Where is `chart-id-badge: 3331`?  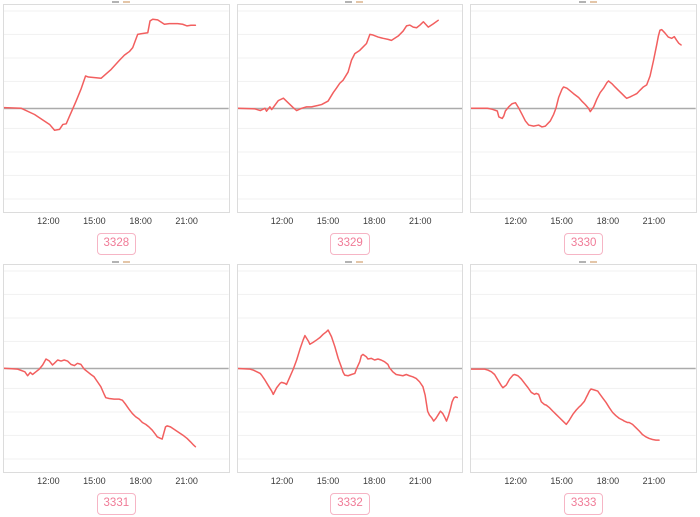 chart-id-badge: 3331 is located at coordinates (116, 504).